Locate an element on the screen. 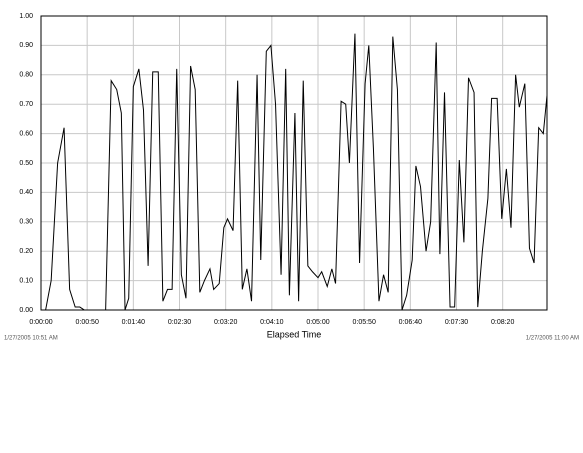 This screenshot has width=583, height=453. y-tick-label: 0.50 is located at coordinates (26, 163).